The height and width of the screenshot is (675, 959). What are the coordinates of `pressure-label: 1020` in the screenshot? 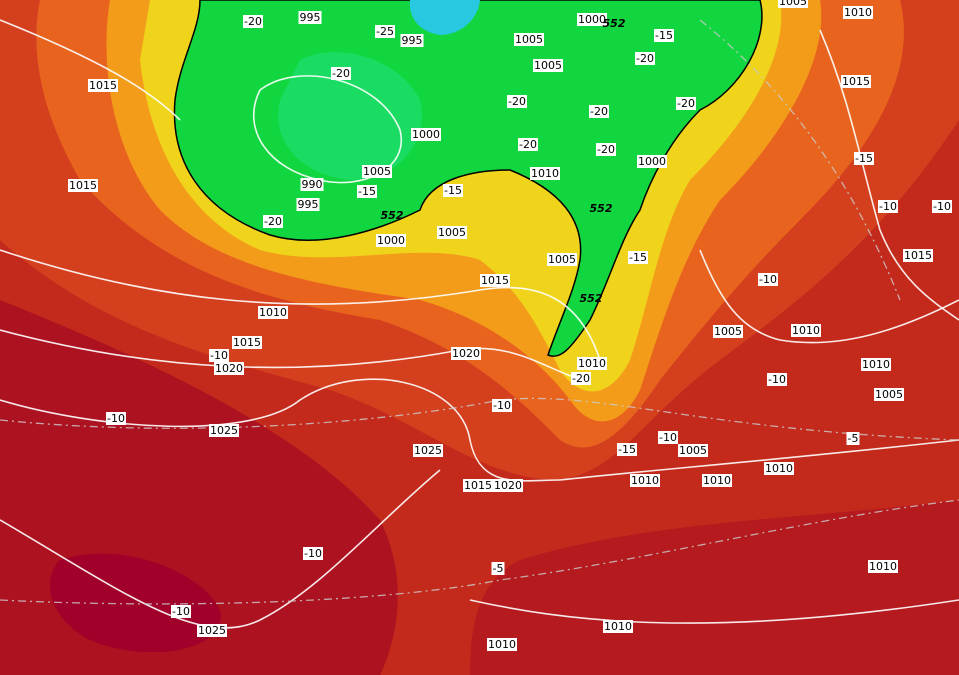 It's located at (229, 368).